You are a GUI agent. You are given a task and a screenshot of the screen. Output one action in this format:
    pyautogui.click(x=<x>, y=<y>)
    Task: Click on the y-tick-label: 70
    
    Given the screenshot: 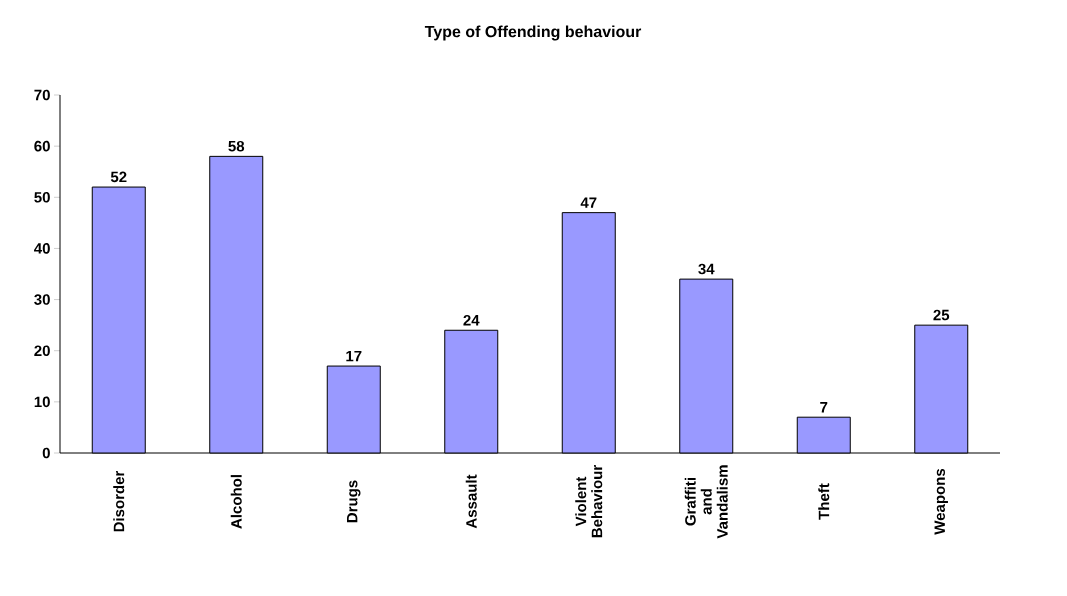 What is the action you would take?
    pyautogui.click(x=42, y=95)
    